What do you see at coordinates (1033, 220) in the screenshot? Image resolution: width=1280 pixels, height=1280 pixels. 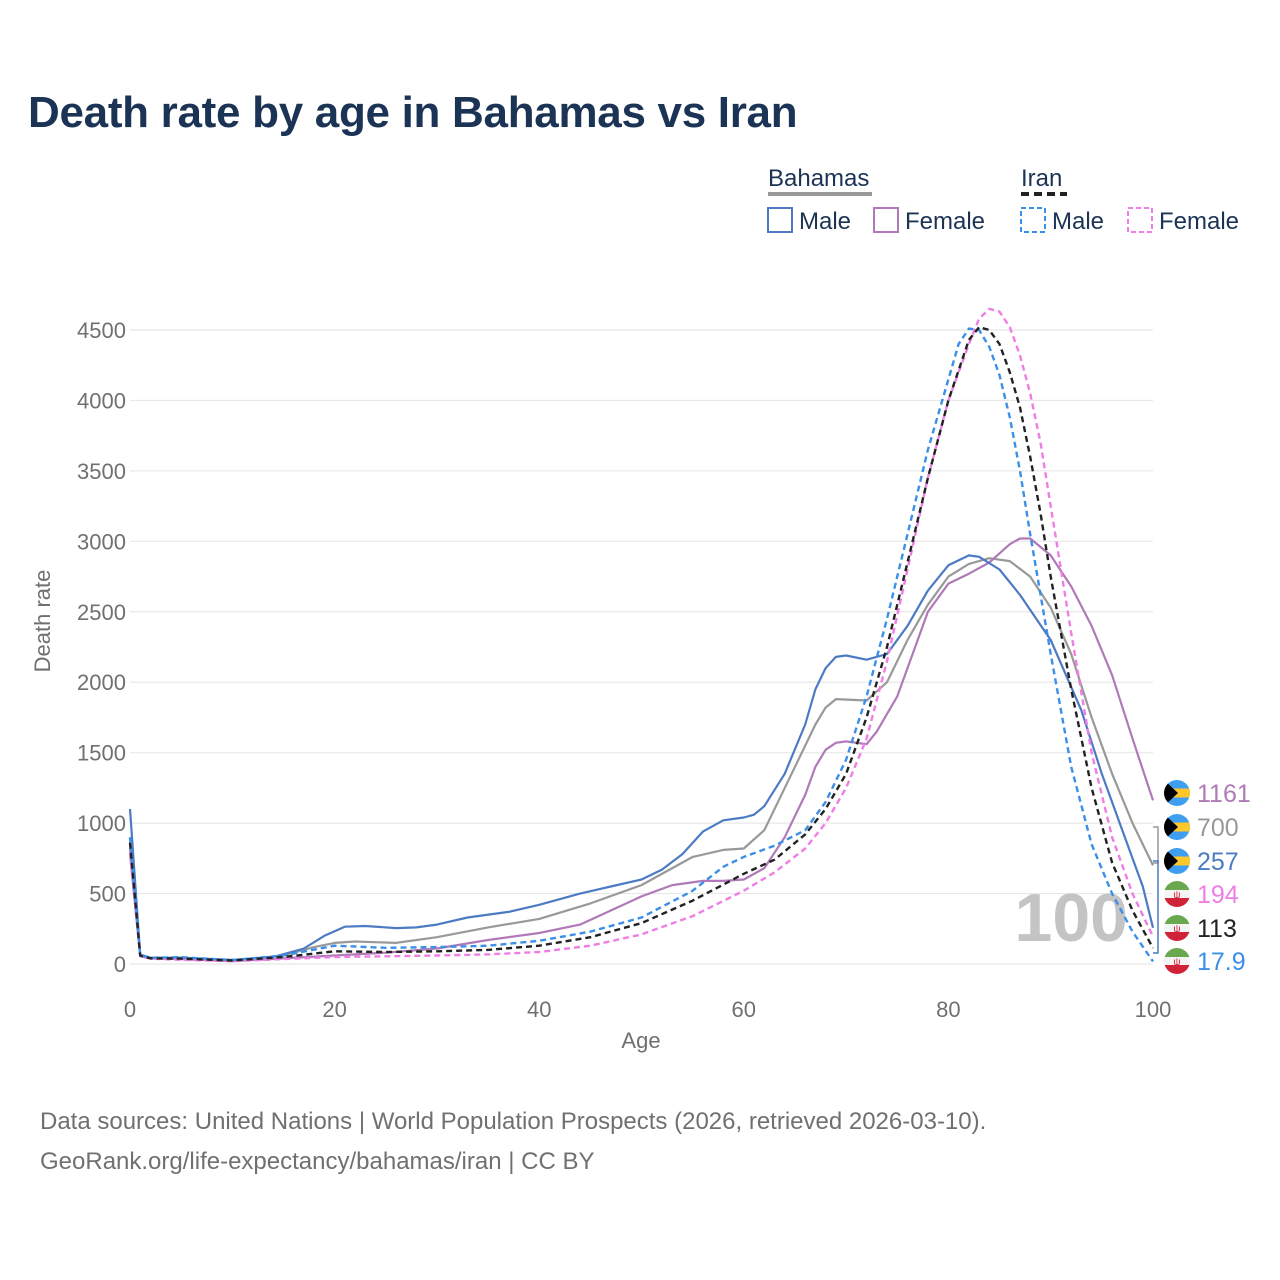 I see `legend-swatch-iran-male` at bounding box center [1033, 220].